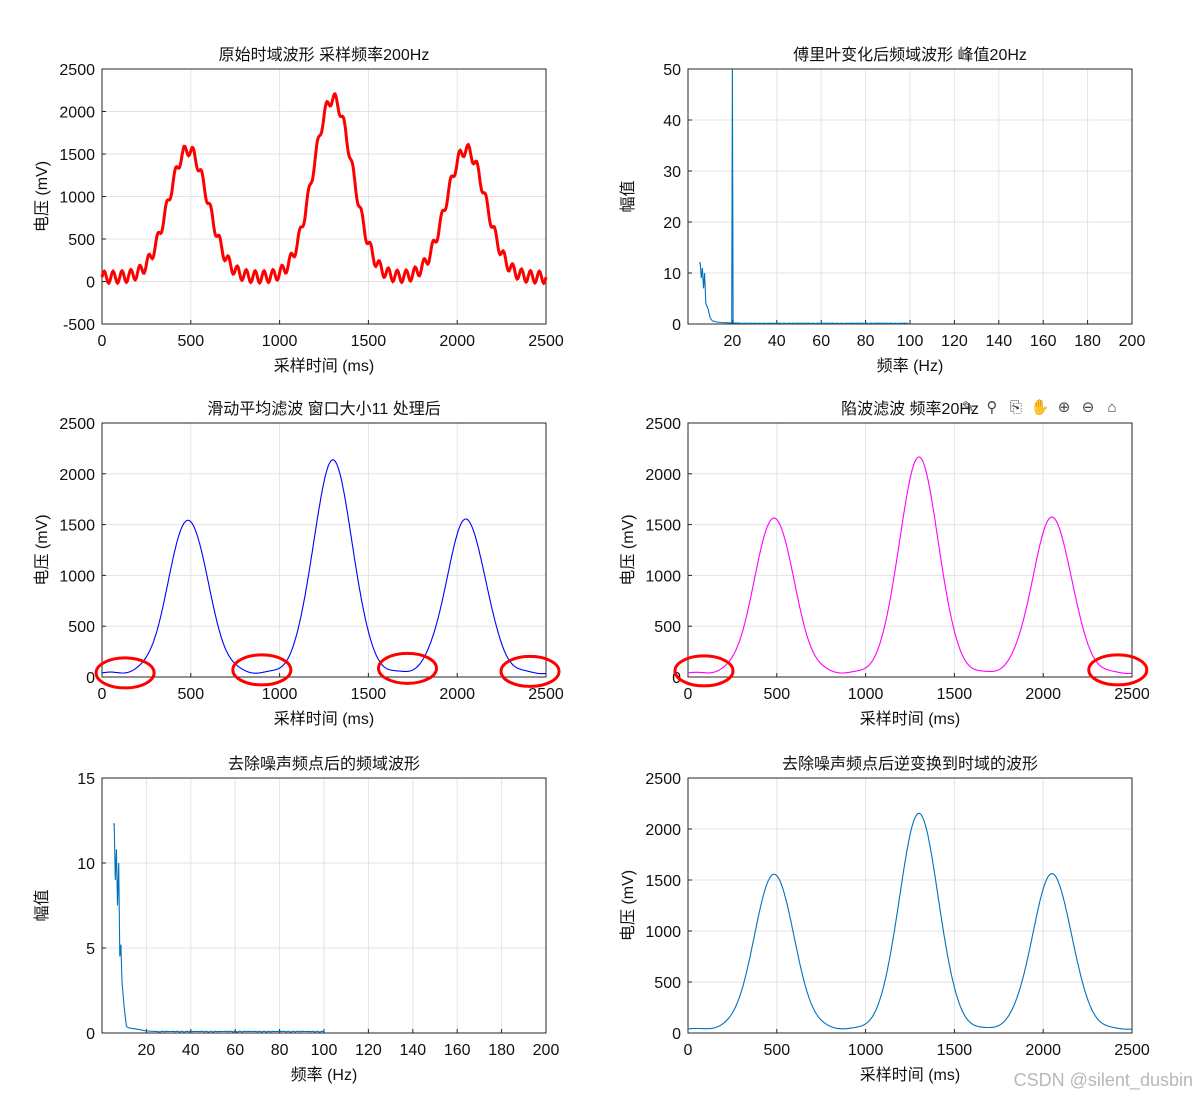  Describe the element at coordinates (1103, 1080) in the screenshot. I see `watermark: CSDN @silent_dusbin` at that location.